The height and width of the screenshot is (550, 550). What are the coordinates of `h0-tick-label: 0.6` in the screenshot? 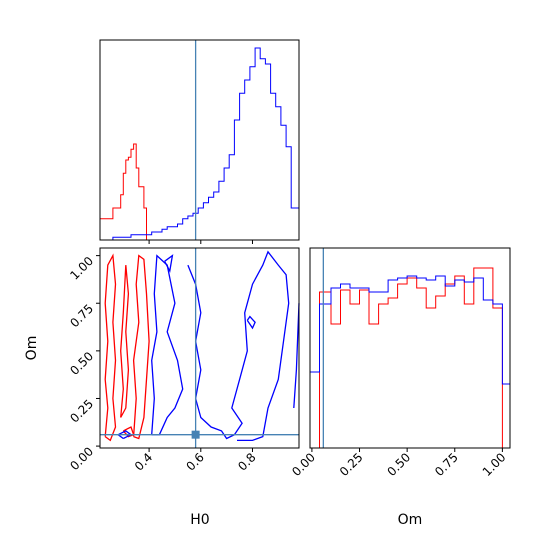 It's located at (195, 461).